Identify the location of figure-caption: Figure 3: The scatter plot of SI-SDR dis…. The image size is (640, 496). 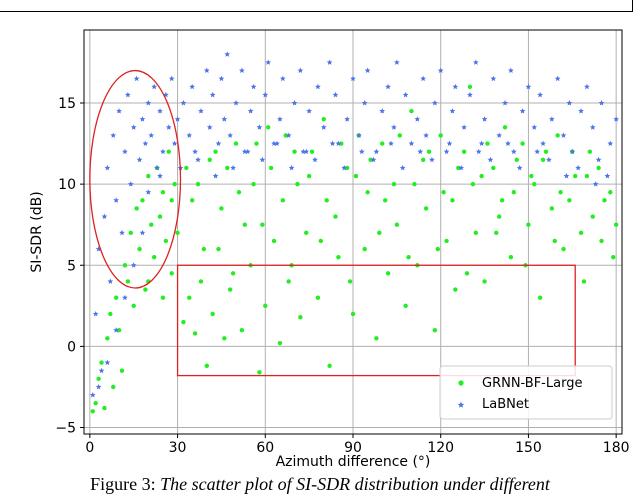
(320, 484).